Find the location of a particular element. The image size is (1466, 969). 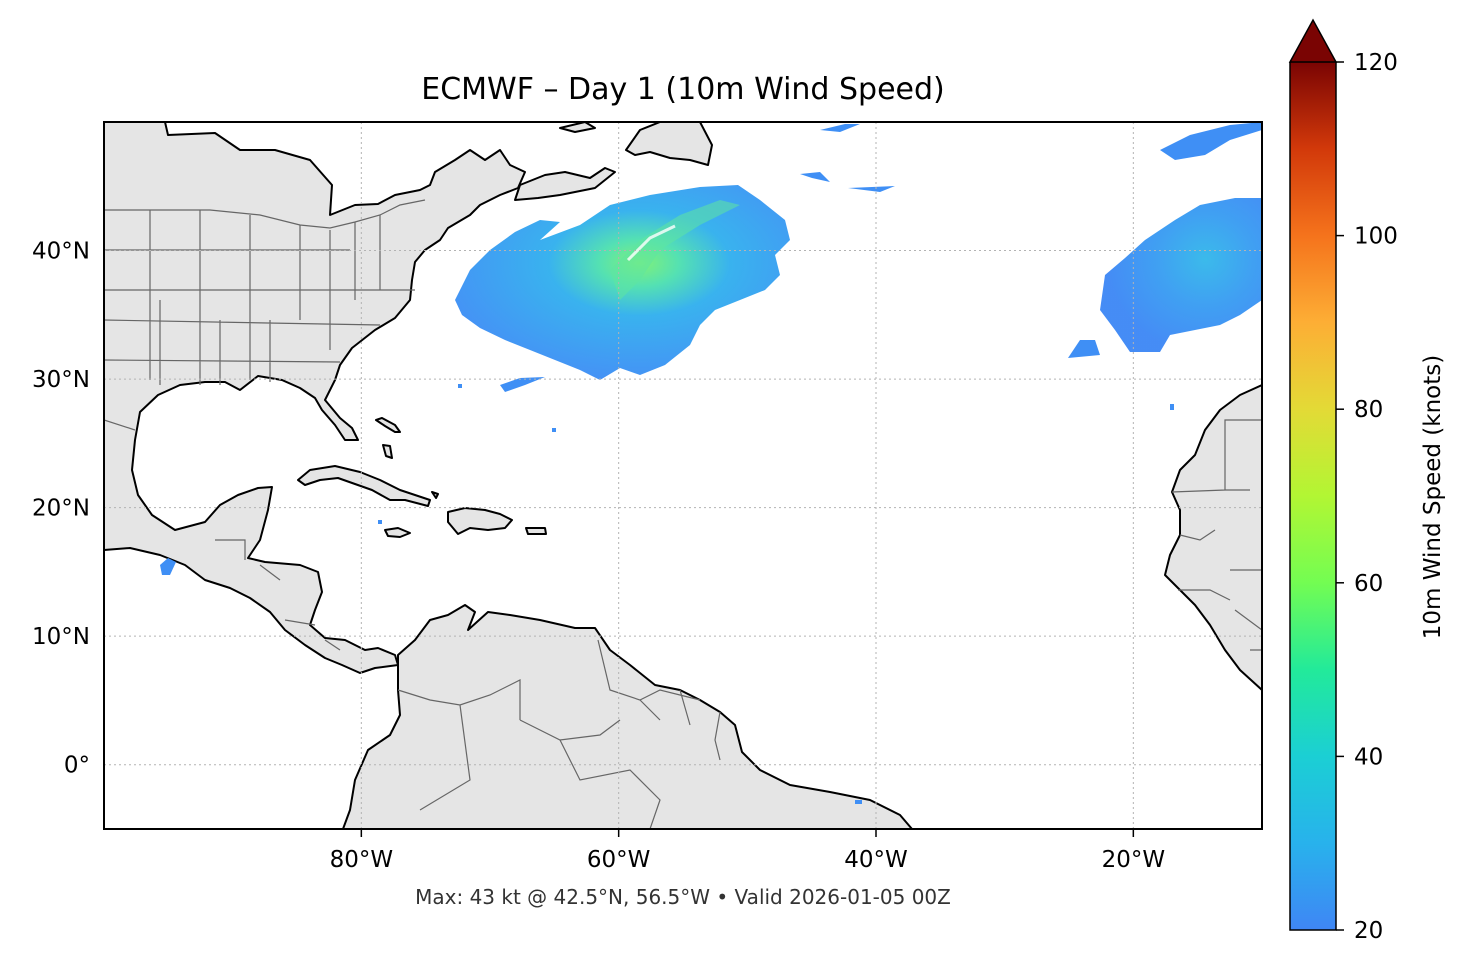

colorbar-ticks: 20 40 60 80 100 120 is located at coordinates (1367, 497).